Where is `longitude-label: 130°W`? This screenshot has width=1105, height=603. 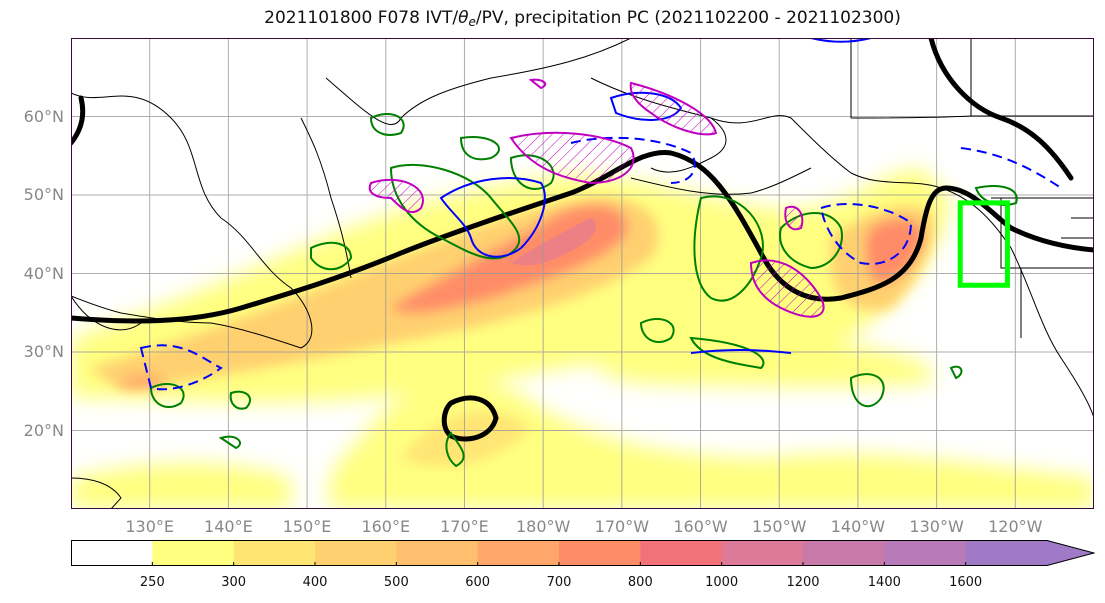
longitude-label: 130°W is located at coordinates (936, 526).